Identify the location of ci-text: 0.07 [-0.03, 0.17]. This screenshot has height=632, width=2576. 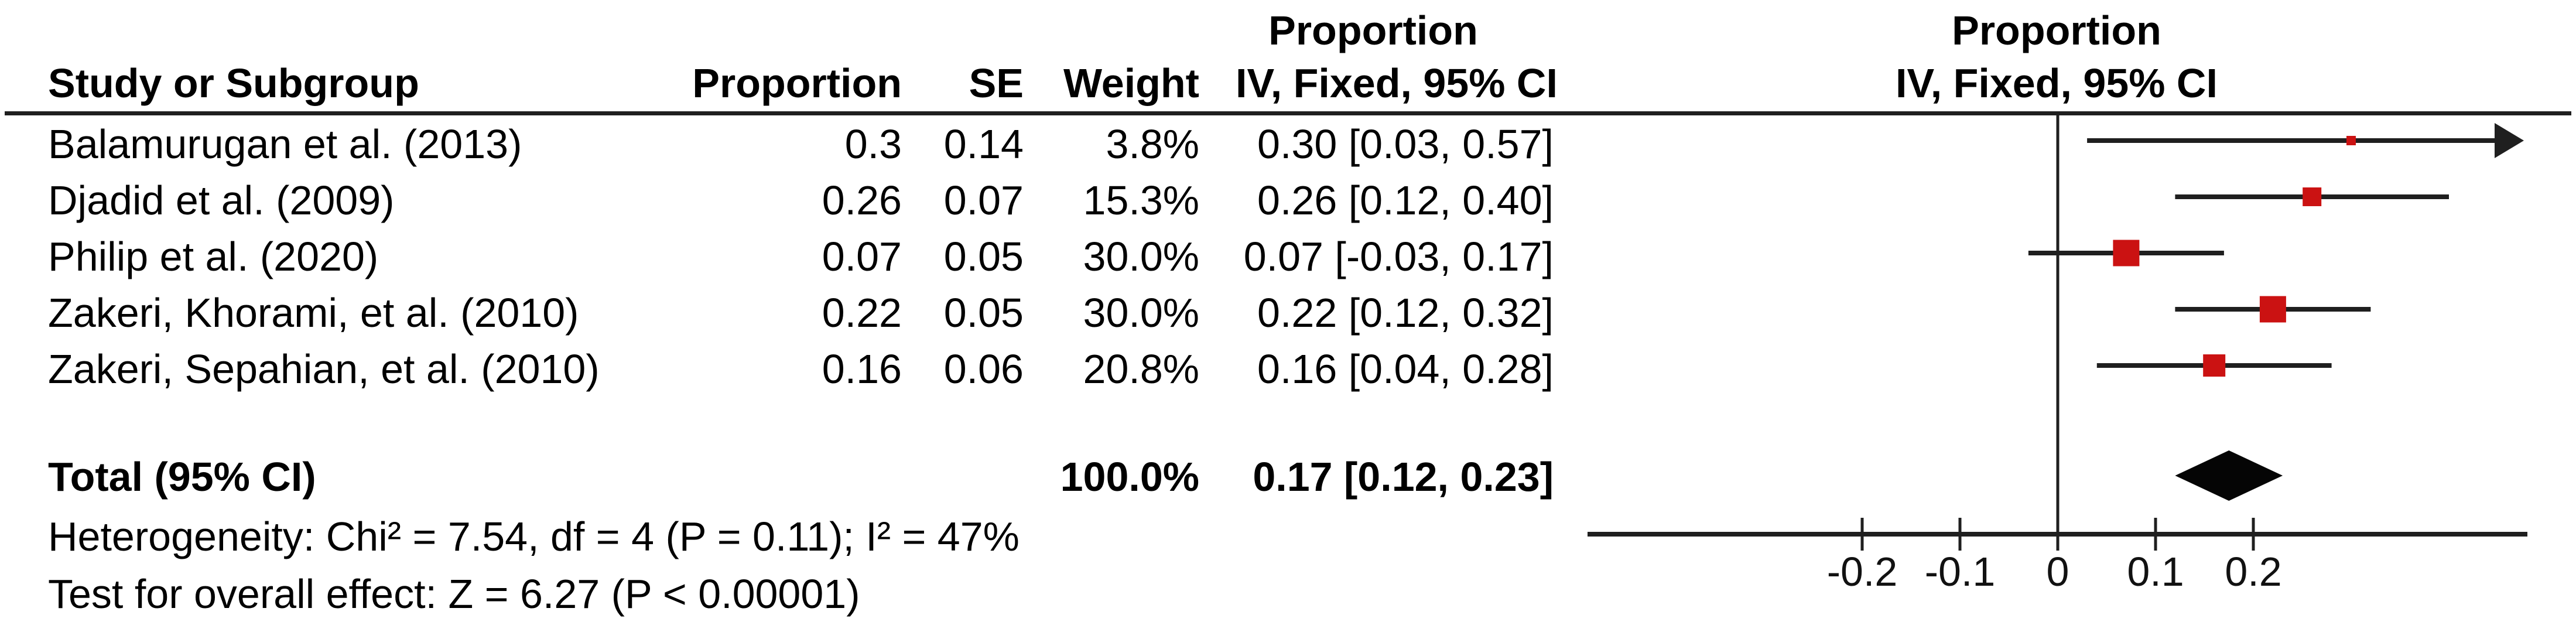
(1399, 256).